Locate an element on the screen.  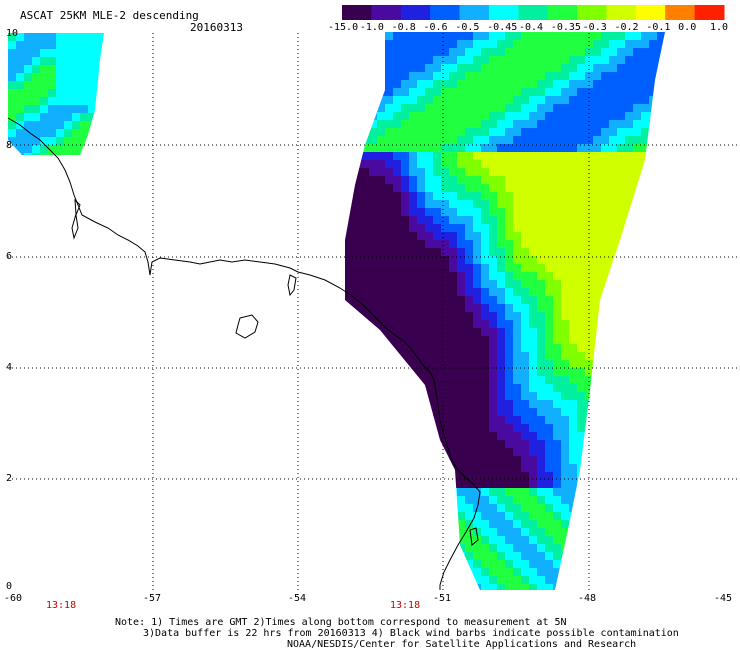
swath-west is located at coordinates (56, 94).